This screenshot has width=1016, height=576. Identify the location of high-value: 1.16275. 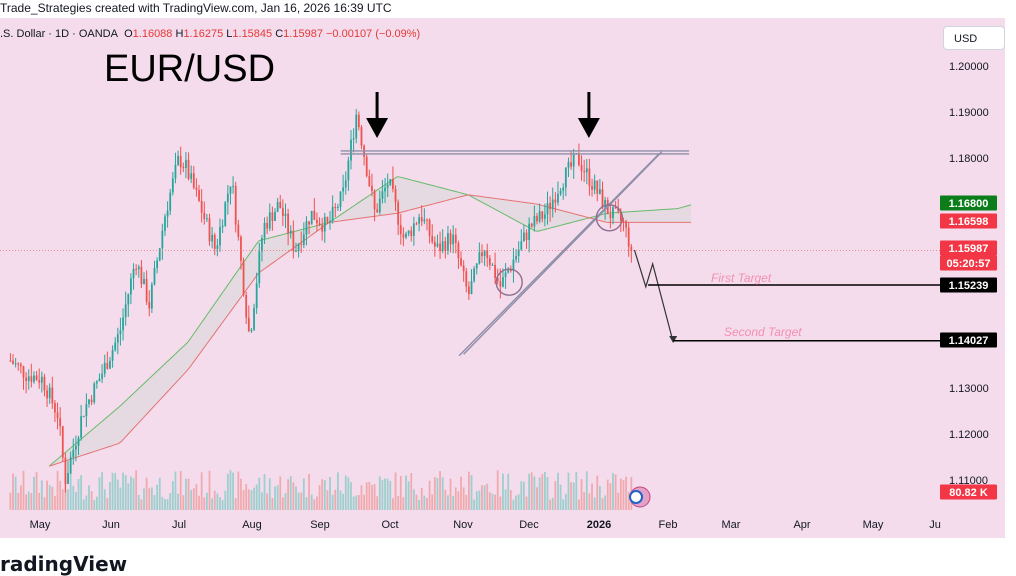
(203, 34).